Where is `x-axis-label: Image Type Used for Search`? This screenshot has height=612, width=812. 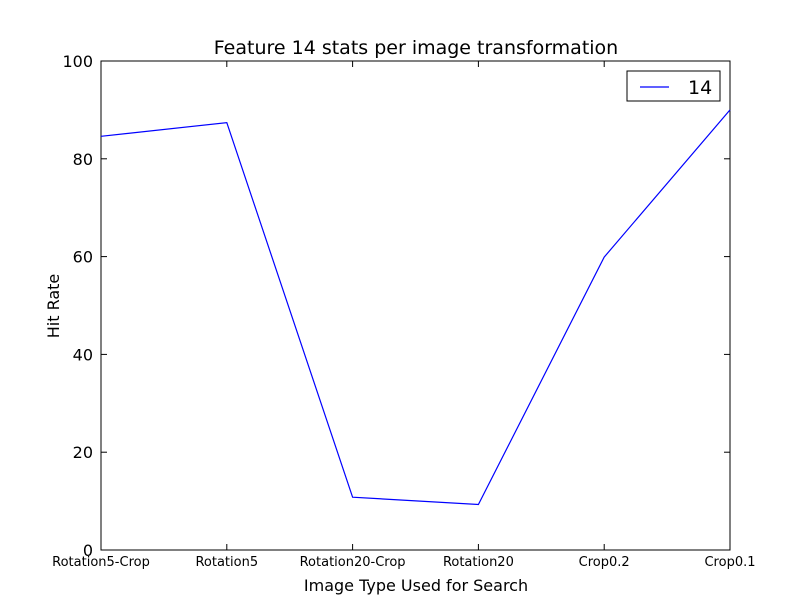 x-axis-label: Image Type Used for Search is located at coordinates (416, 585).